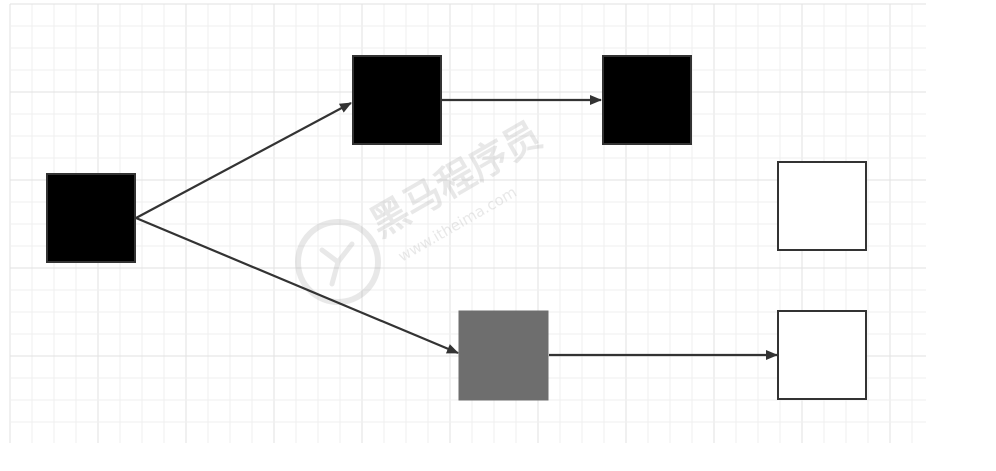 This screenshot has height=471, width=996. I want to click on node-n1, so click(91, 218).